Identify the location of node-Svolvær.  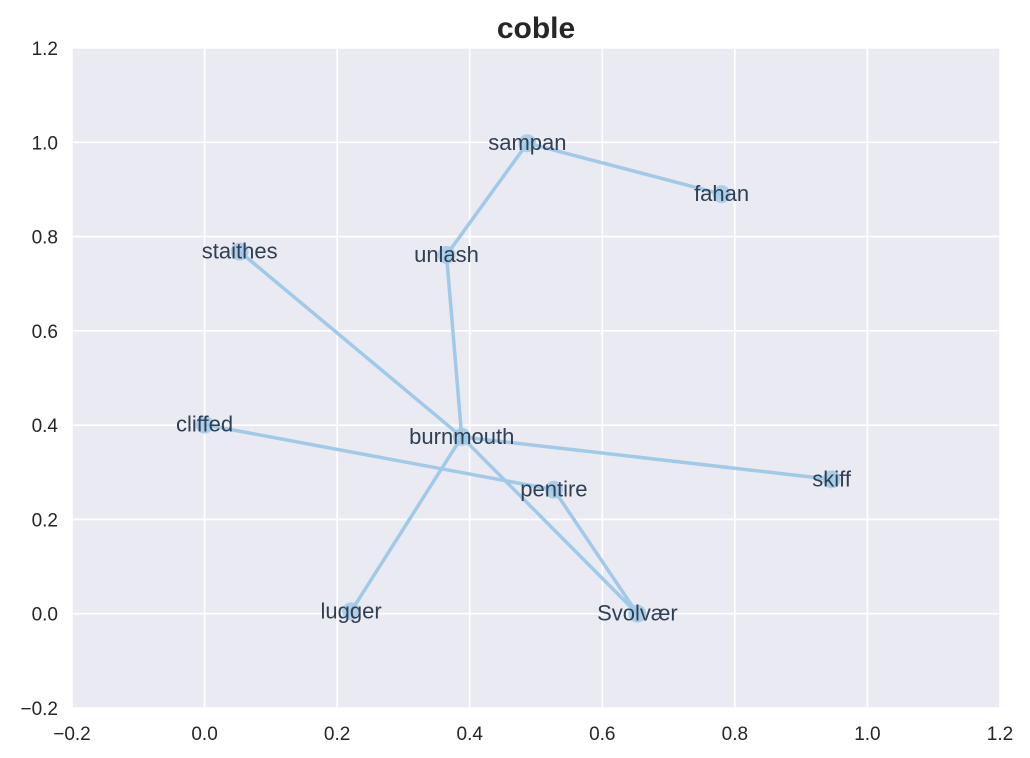
(637, 613).